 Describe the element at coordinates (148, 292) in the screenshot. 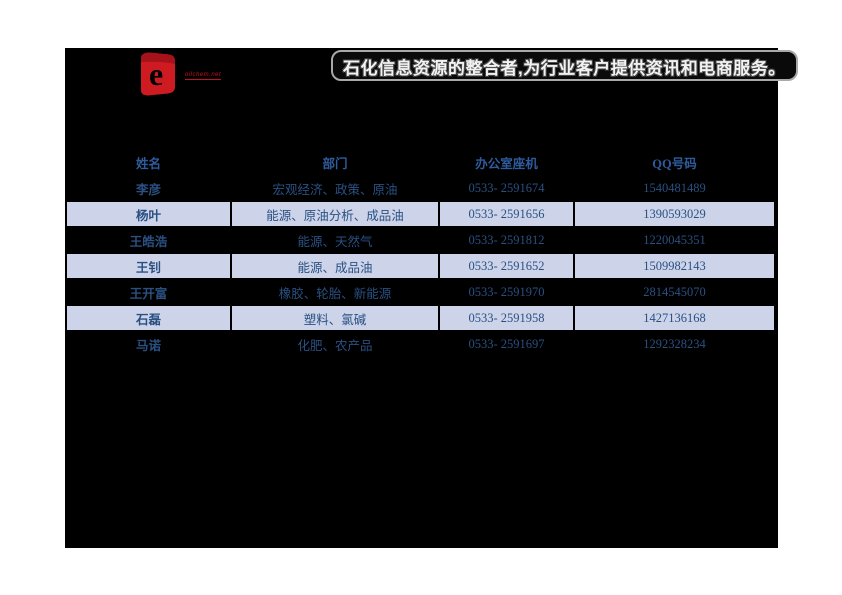

I see `cell-name: 王开富` at that location.